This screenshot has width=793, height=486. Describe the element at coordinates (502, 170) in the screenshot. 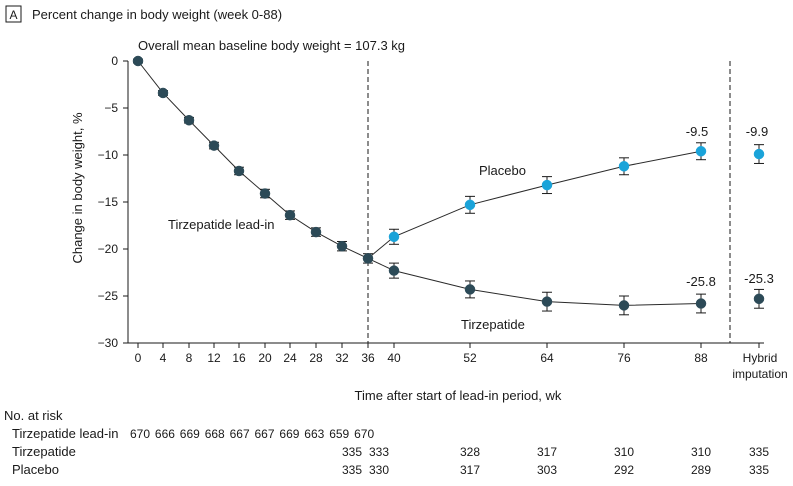

I see `series-label-placebo: Placebo` at that location.